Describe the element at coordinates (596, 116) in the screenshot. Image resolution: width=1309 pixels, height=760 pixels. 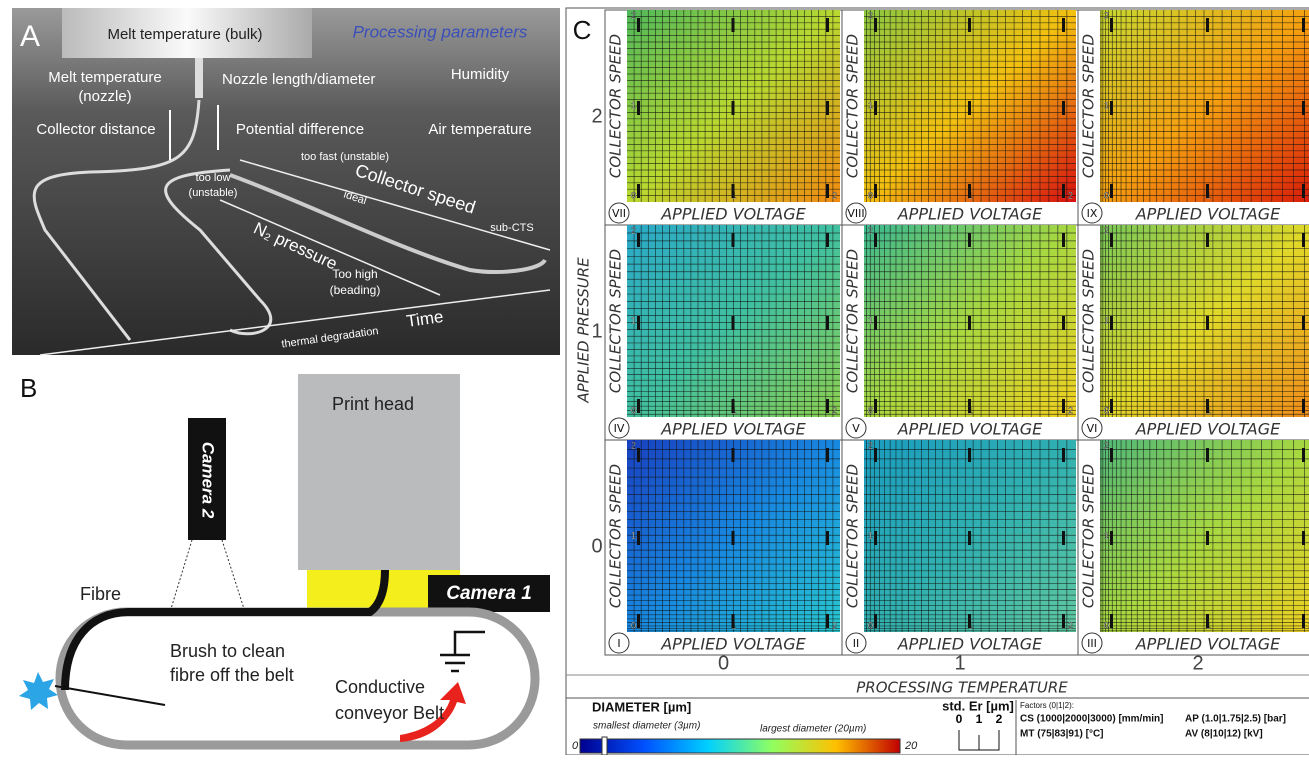
I see `row-label: 2` at that location.